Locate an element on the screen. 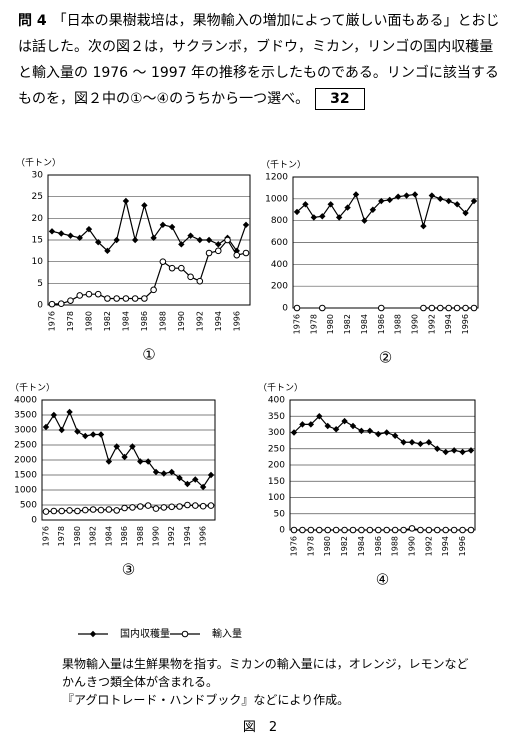  y-tick-label: 150 is located at coordinates (276, 482).